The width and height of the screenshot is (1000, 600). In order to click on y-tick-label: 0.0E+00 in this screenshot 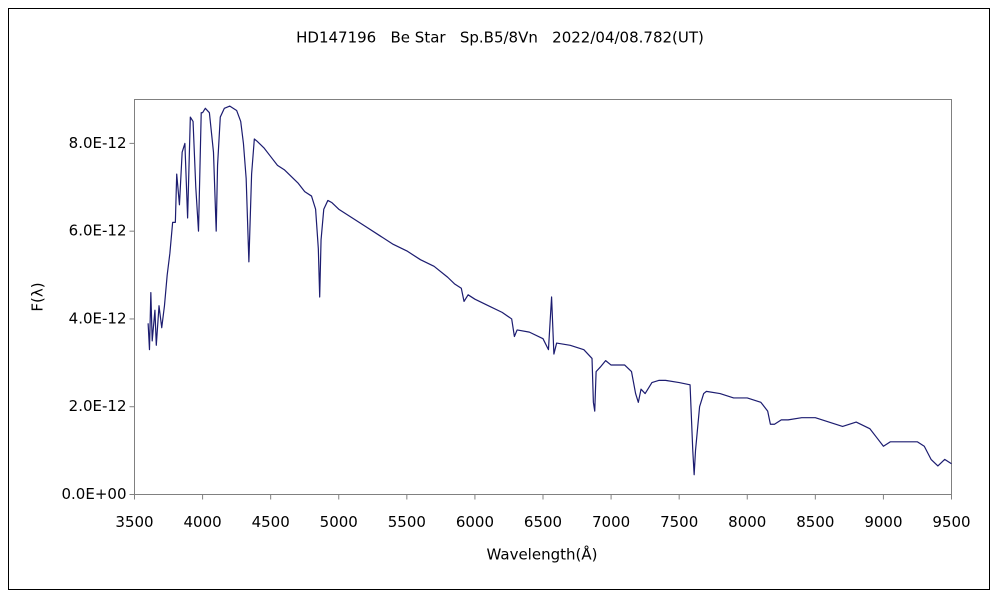, I will do `click(94, 494)`.